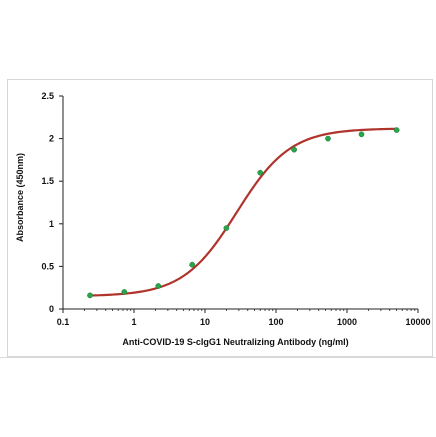  What do you see at coordinates (47, 96) in the screenshot?
I see `y-tick-label: 2.5` at bounding box center [47, 96].